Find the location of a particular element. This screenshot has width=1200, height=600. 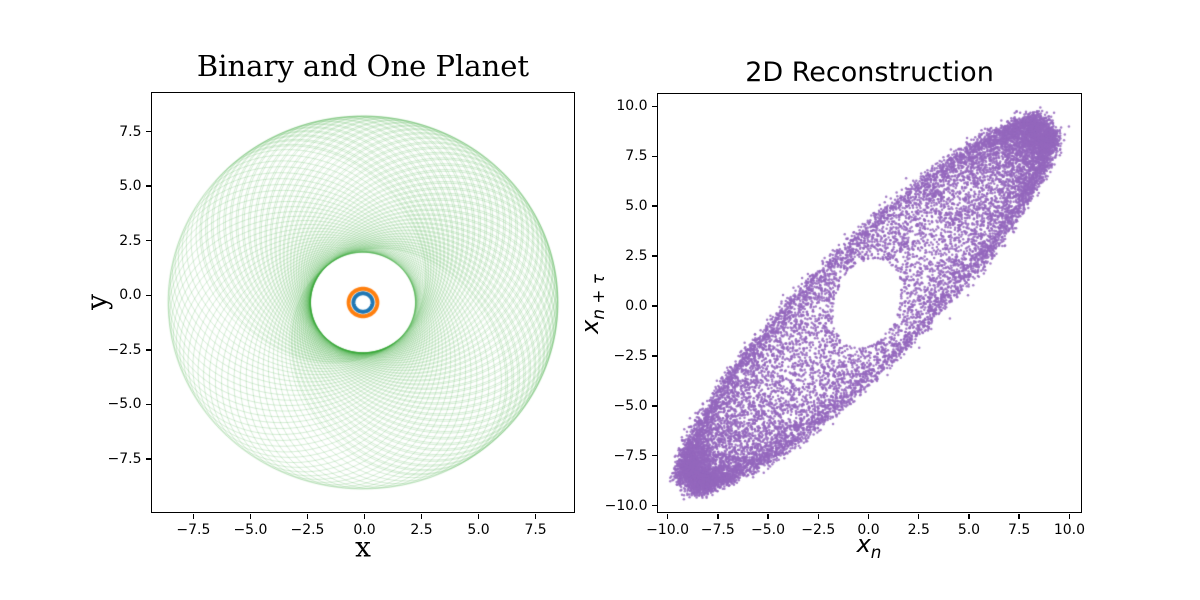

left-x-axis-label: x is located at coordinates (363, 547).